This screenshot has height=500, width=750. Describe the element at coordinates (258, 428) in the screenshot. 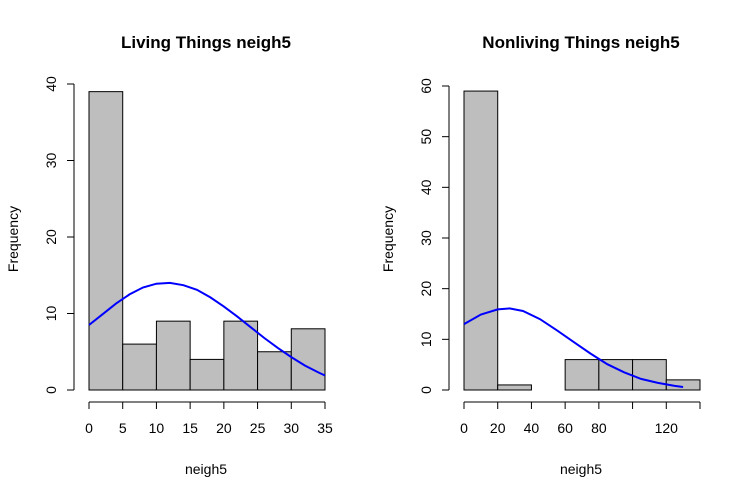

I see `x-tick-label: 25` at that location.